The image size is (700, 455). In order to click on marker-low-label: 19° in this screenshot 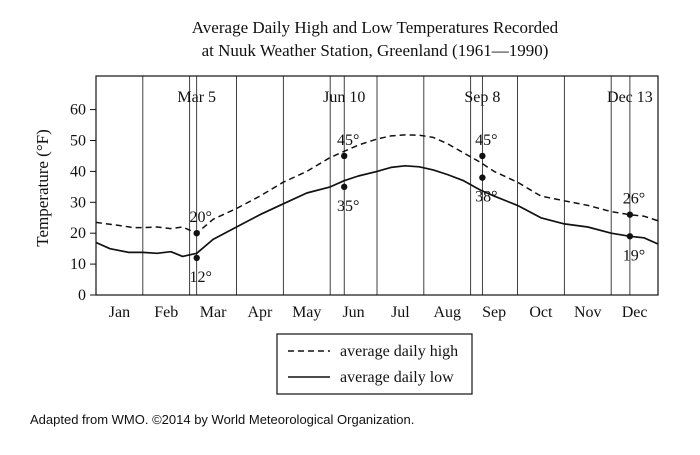, I will do `click(634, 255)`.